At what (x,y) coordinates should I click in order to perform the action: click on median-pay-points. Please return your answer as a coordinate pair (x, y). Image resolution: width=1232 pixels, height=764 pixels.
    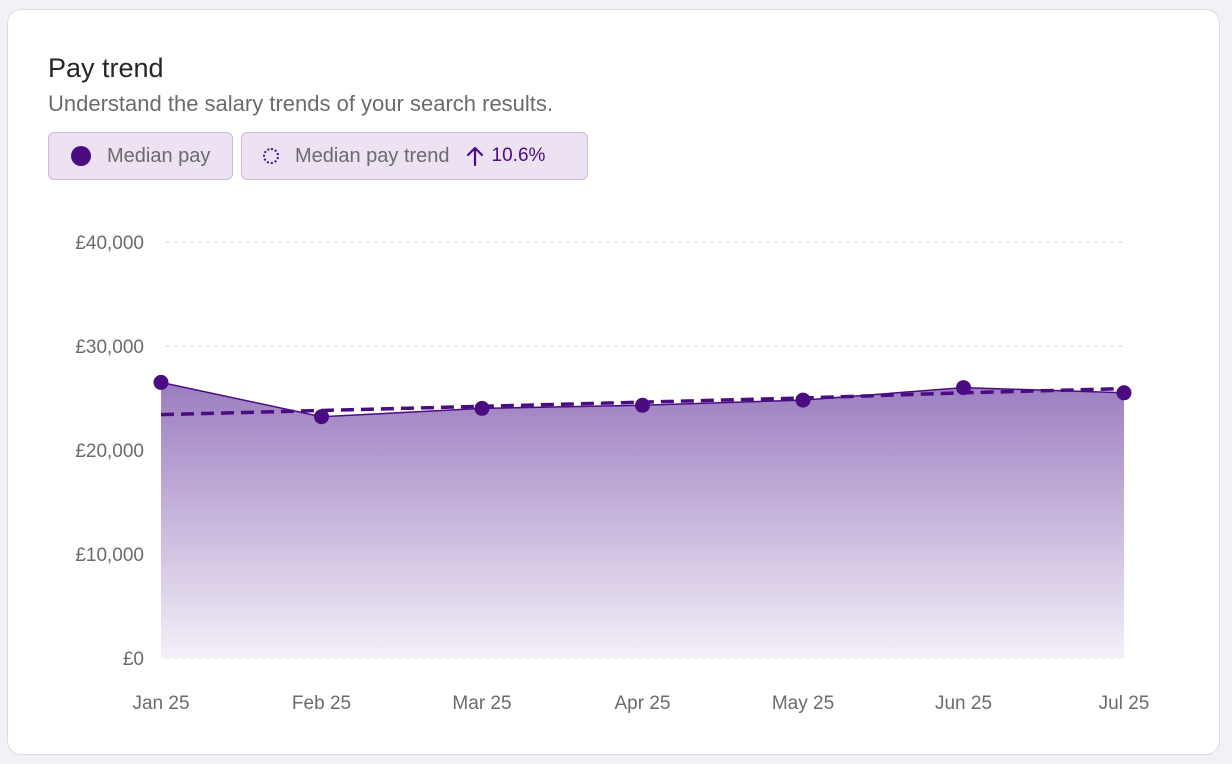
    Looking at the image, I should click on (642, 399).